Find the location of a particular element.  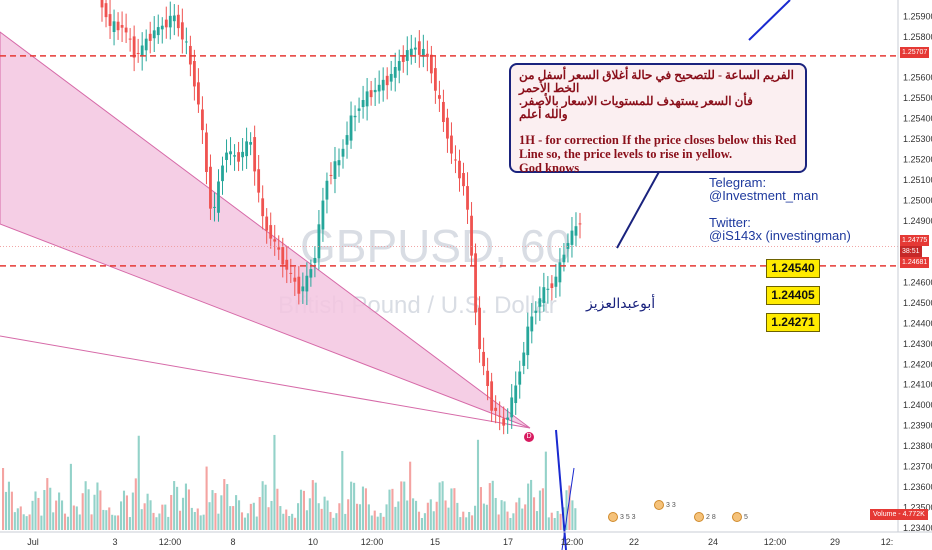

arabic-line-3: والله أعلم is located at coordinates (543, 114).